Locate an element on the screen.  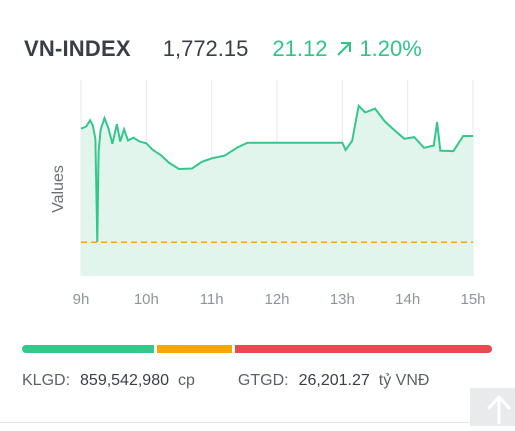
arrow-up-right-icon is located at coordinates (344, 49).